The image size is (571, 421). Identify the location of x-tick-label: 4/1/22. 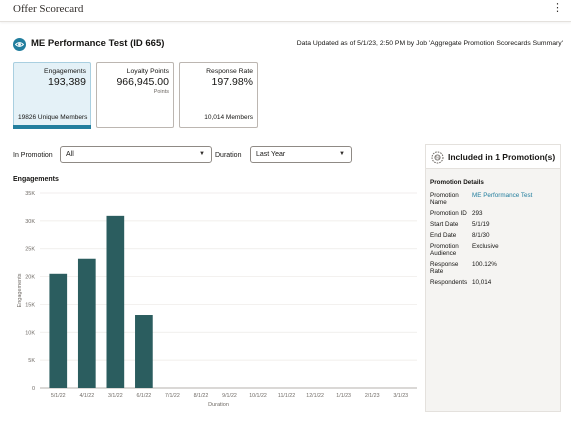
(86, 396).